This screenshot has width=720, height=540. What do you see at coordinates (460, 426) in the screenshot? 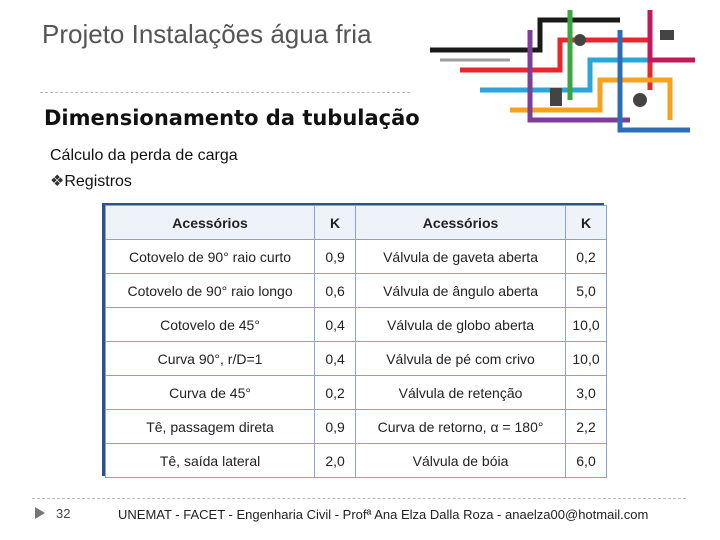
I see `accessory: Curva de retorno, α = 180°` at bounding box center [460, 426].